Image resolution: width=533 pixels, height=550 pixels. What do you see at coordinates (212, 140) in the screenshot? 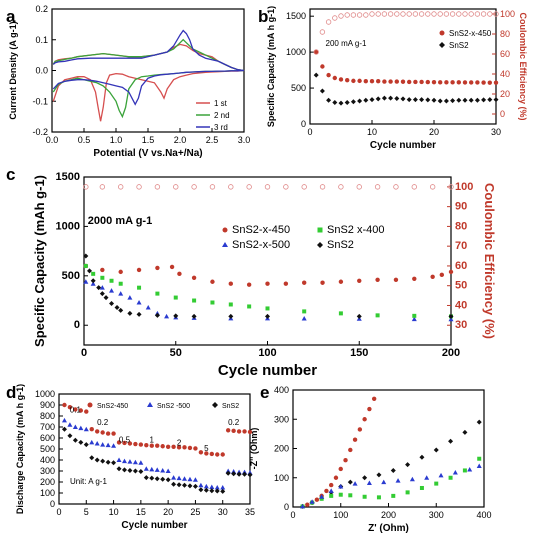
I see `x-tick-label: 2.5` at bounding box center [212, 140].